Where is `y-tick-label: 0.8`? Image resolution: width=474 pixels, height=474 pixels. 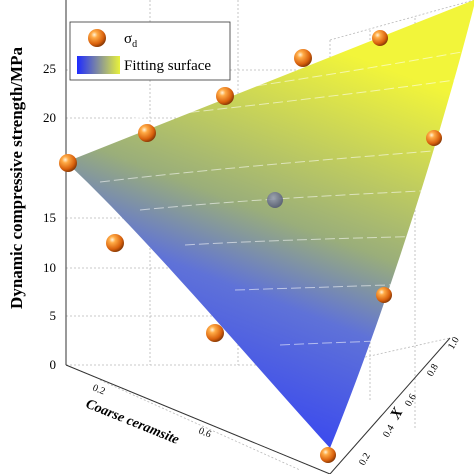
y-tick-label: 0.8 is located at coordinates (433, 370).